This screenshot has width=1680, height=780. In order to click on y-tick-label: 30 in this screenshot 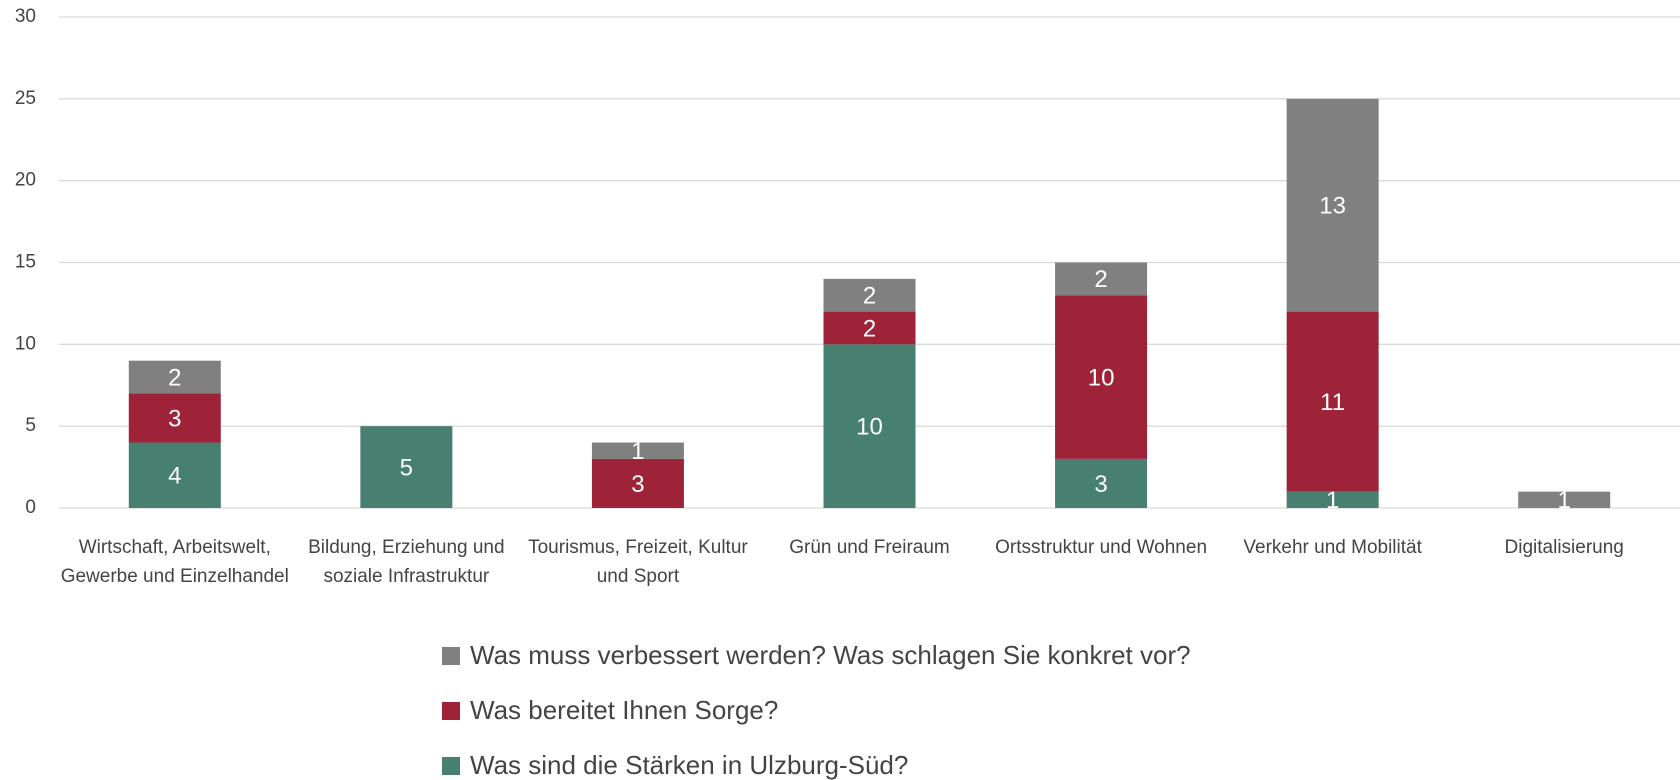, I will do `click(25, 16)`.